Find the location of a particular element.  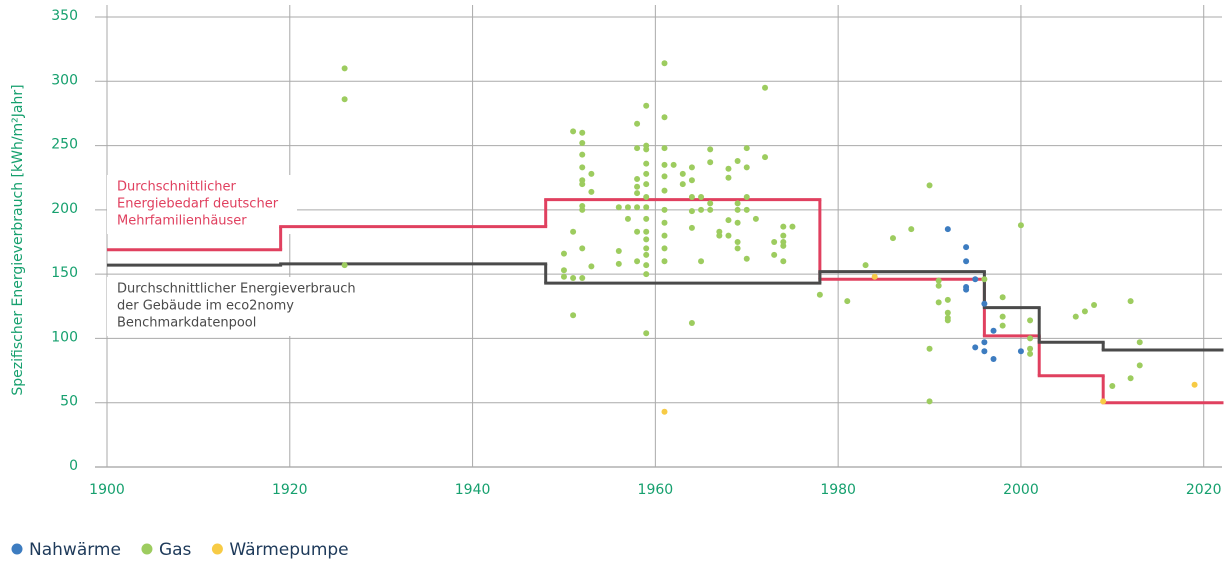

y-tick-label: 200 is located at coordinates (64, 209).